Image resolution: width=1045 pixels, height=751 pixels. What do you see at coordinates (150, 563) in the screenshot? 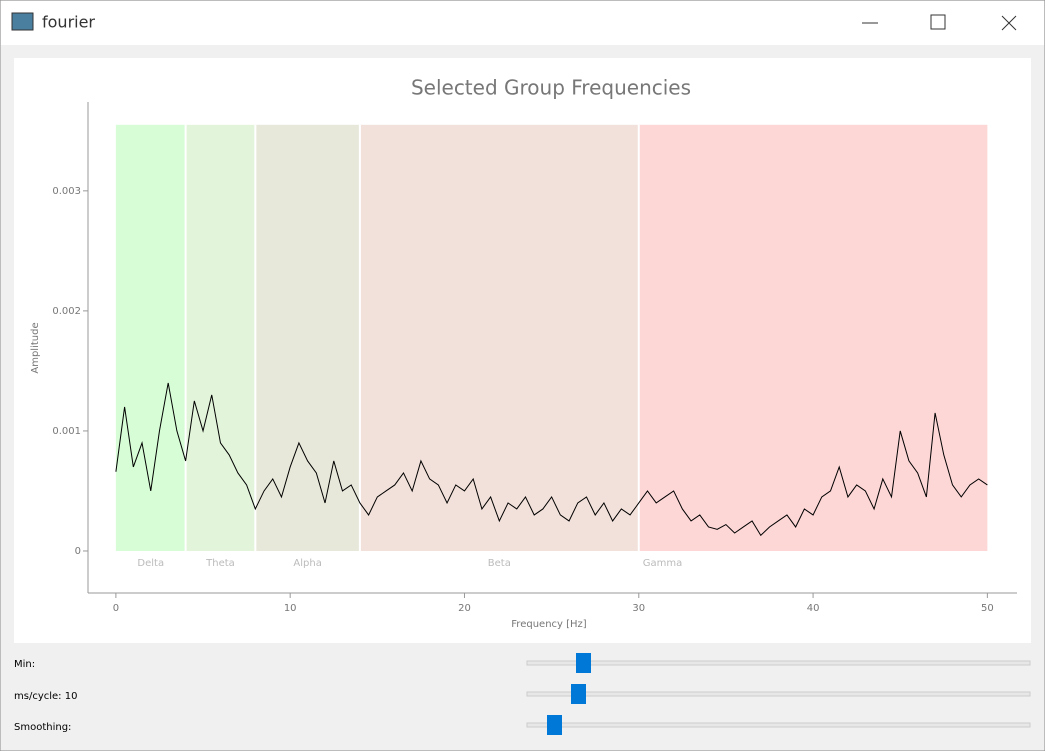
I see `band-label: Delta` at bounding box center [150, 563].